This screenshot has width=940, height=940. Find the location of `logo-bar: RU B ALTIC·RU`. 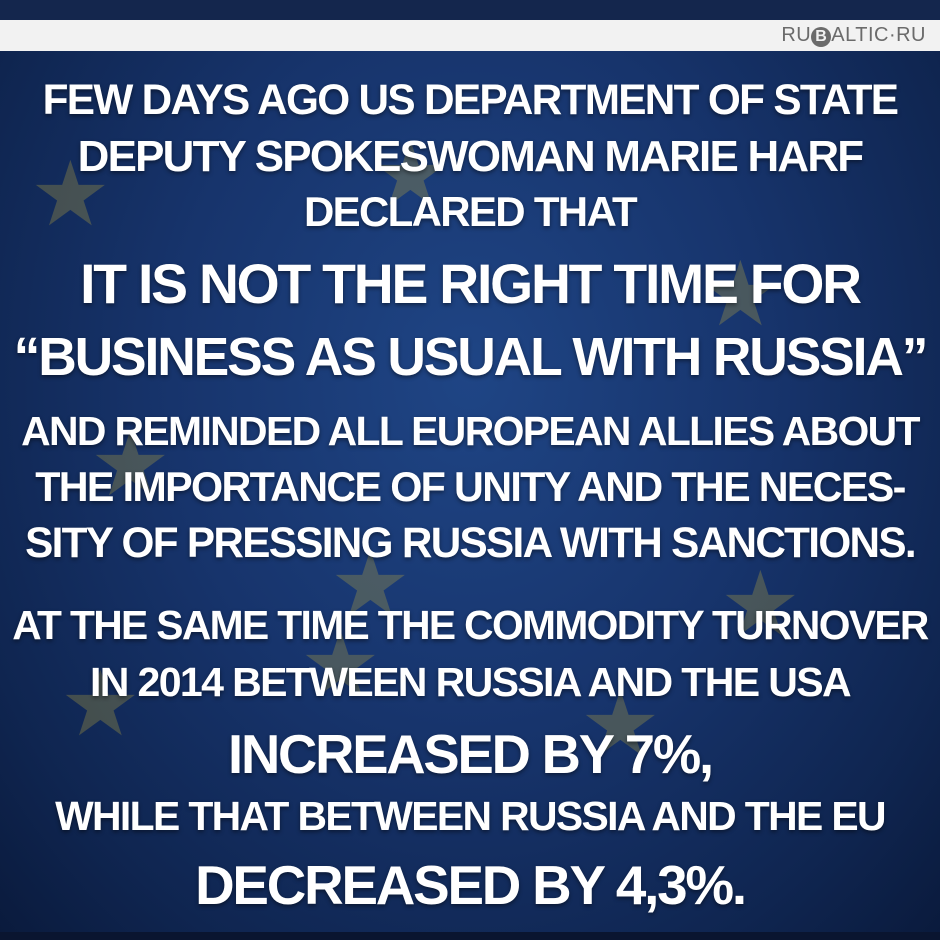

logo-bar: RU B ALTIC·RU is located at coordinates (470, 35).